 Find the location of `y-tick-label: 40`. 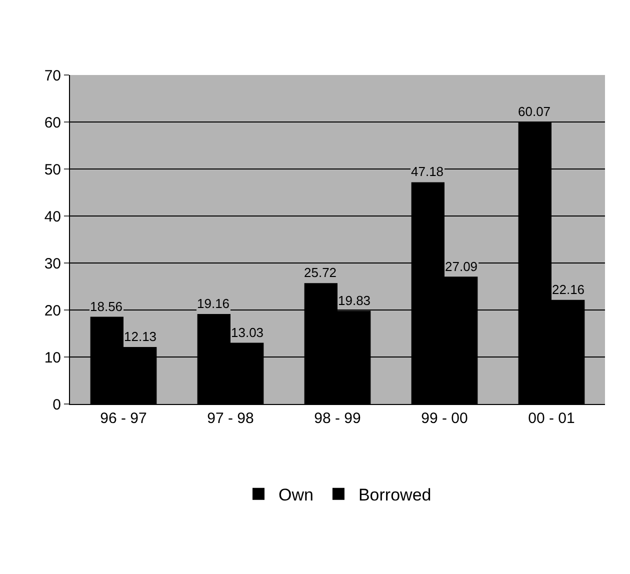

y-tick-label: 40 is located at coordinates (52, 217).